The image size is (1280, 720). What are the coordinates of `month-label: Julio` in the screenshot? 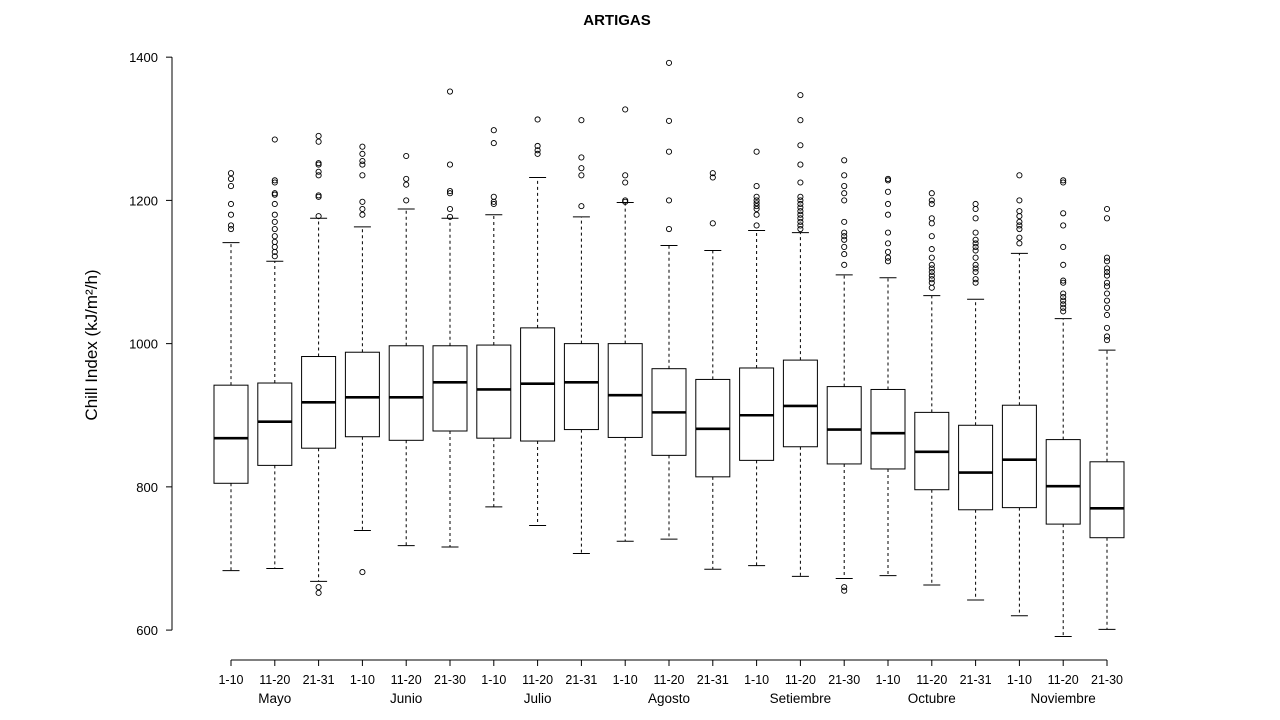 It's located at (538, 698).